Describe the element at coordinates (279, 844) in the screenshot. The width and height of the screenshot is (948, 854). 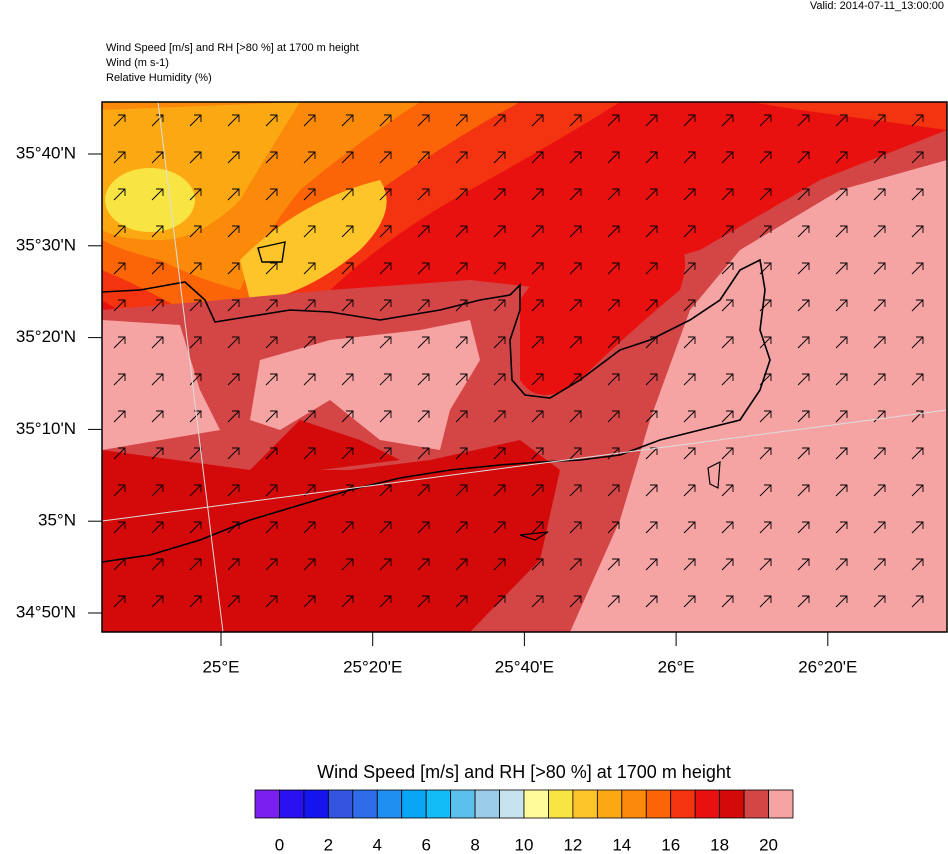
I see `colorbar-label: 0` at that location.